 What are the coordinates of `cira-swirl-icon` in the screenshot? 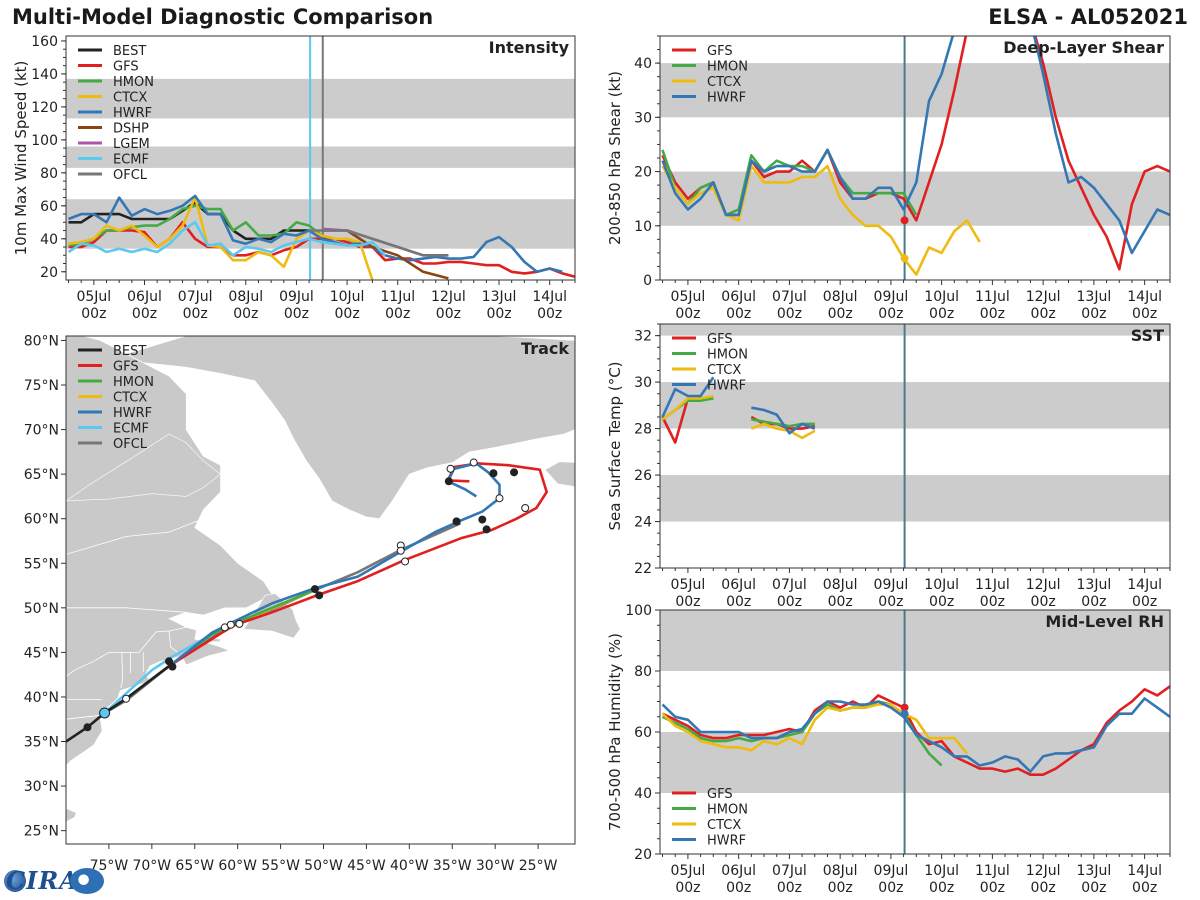 It's located at (87, 881).